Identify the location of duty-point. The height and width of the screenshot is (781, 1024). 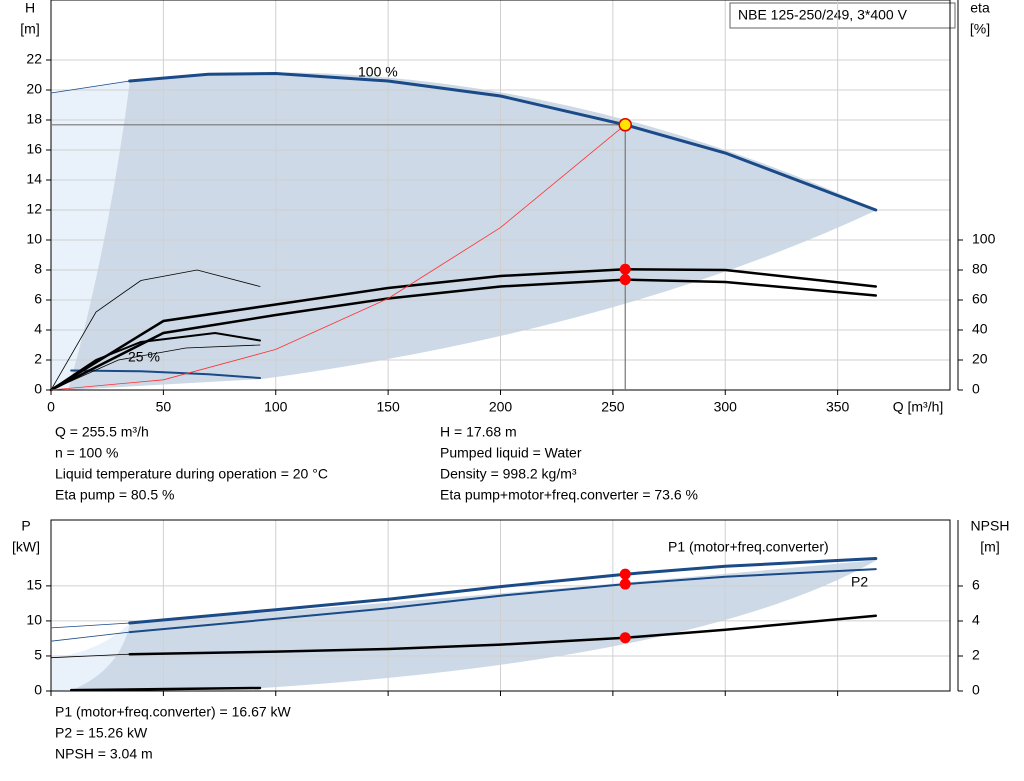
(625, 125).